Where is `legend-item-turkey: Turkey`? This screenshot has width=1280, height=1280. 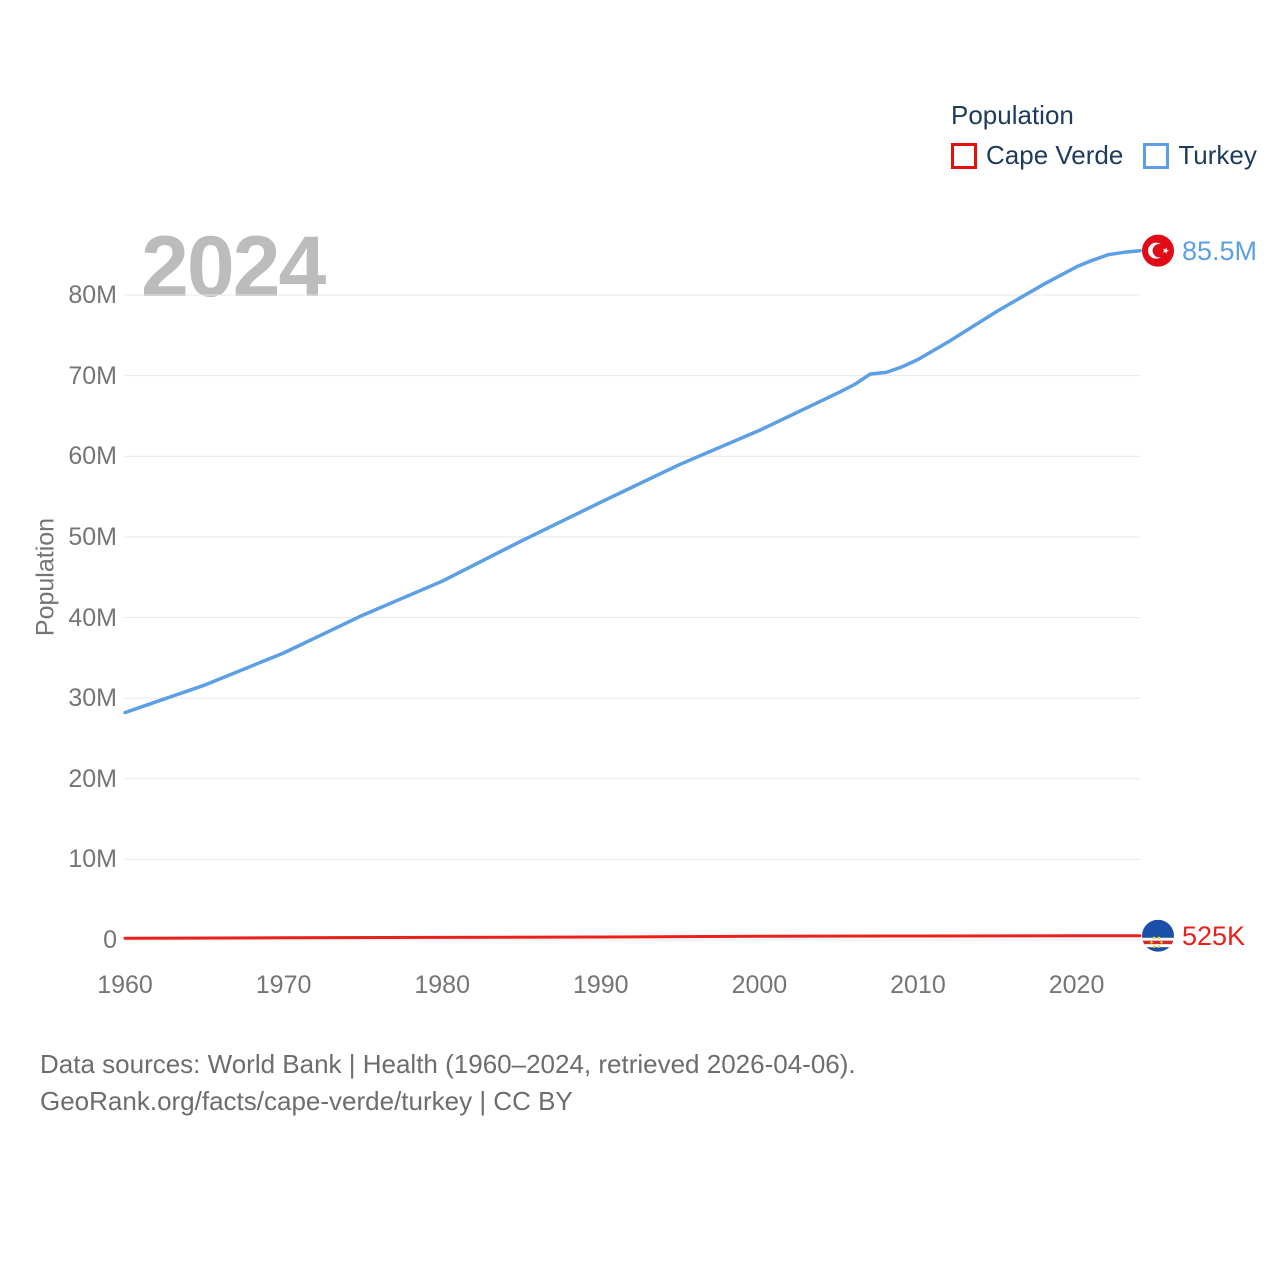
legend-item-turkey: Turkey is located at coordinates (1200, 155).